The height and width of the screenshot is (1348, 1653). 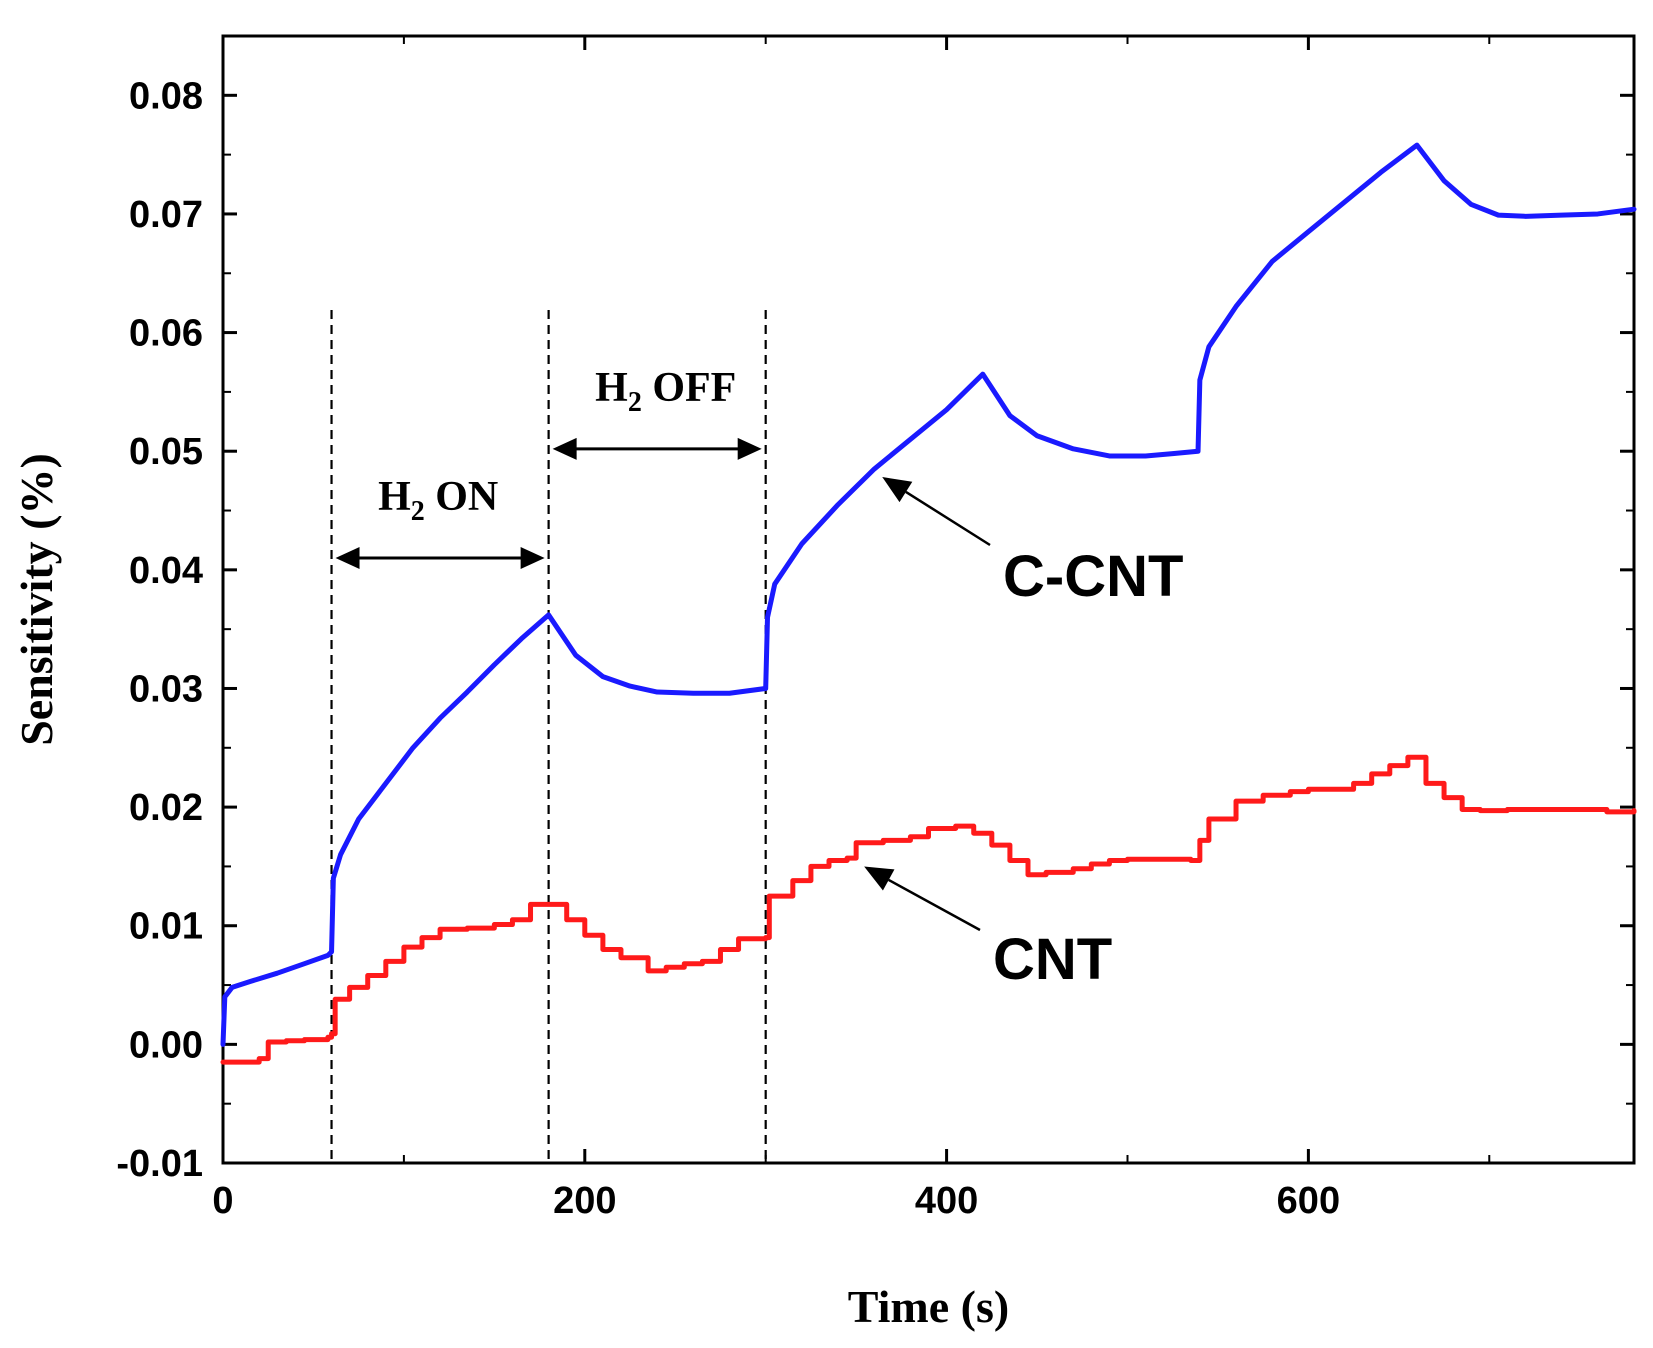 What do you see at coordinates (166, 808) in the screenshot?
I see `y-tick-label: 0.02` at bounding box center [166, 808].